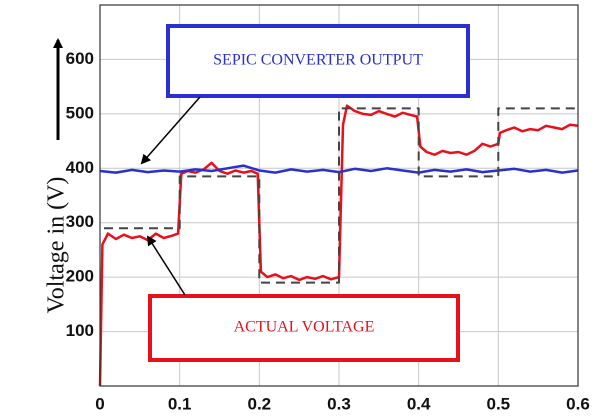 The height and width of the screenshot is (417, 597). What do you see at coordinates (80, 221) in the screenshot?
I see `y-tick-label: 300` at bounding box center [80, 221].